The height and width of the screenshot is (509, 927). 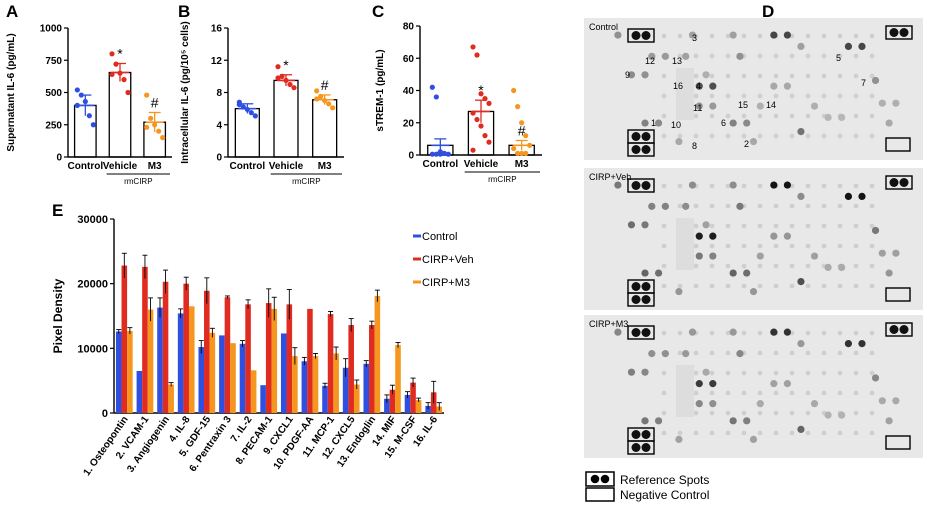 I want to click on y-tick-label: 16, so click(x=217, y=29).